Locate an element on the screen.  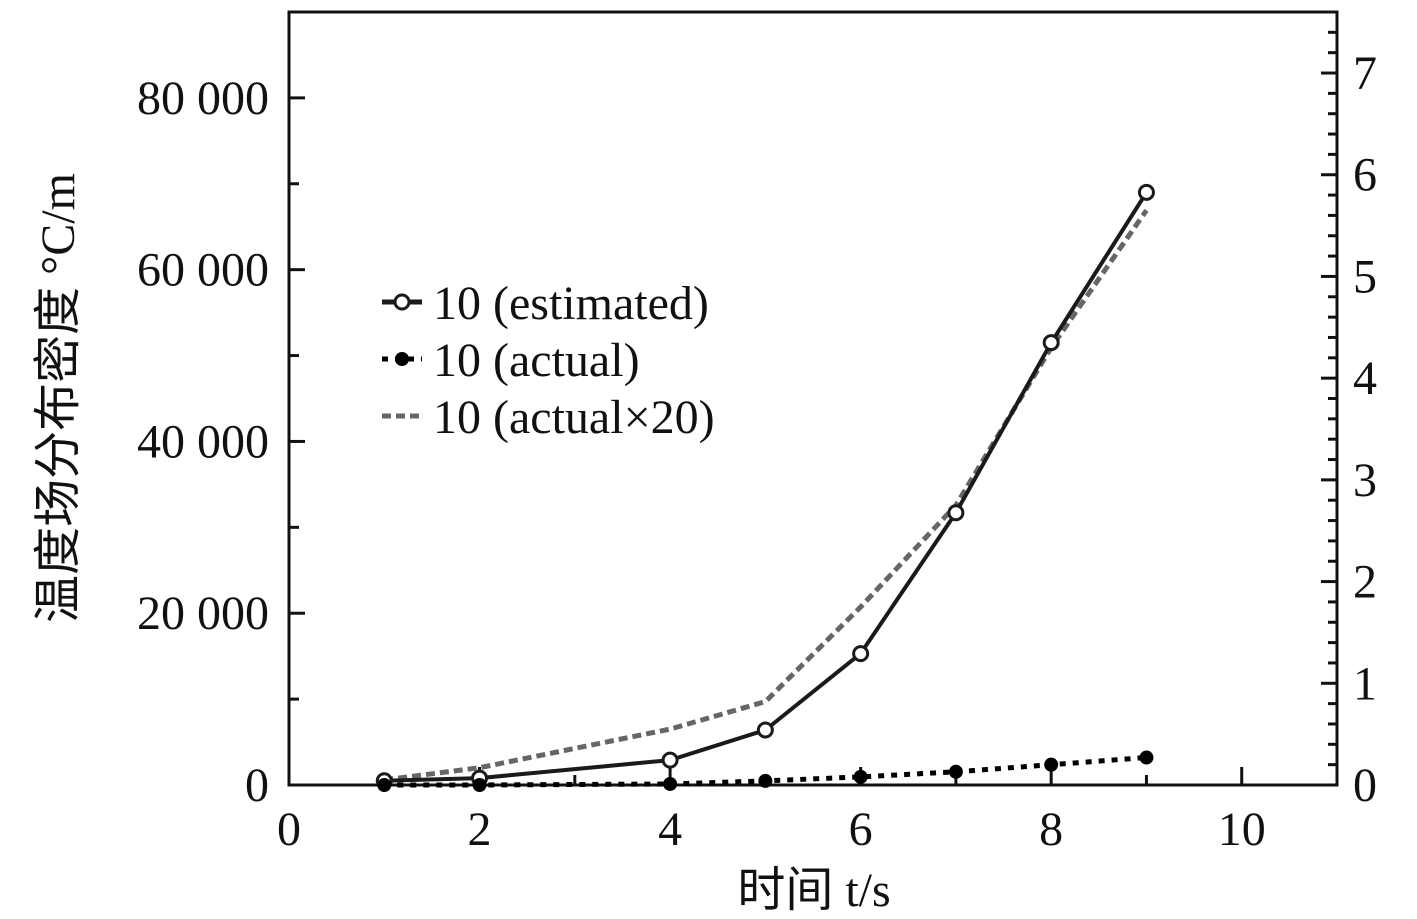
y-tick-label: 60 000 is located at coordinates (203, 270).